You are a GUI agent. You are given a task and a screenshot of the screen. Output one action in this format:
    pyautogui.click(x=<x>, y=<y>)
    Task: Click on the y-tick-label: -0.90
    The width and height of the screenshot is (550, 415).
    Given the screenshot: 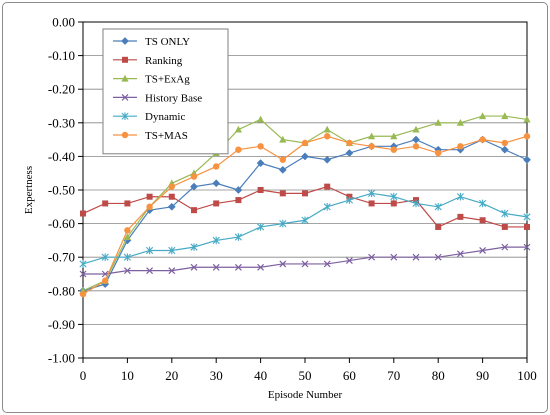 What is the action you would take?
    pyautogui.click(x=61, y=324)
    